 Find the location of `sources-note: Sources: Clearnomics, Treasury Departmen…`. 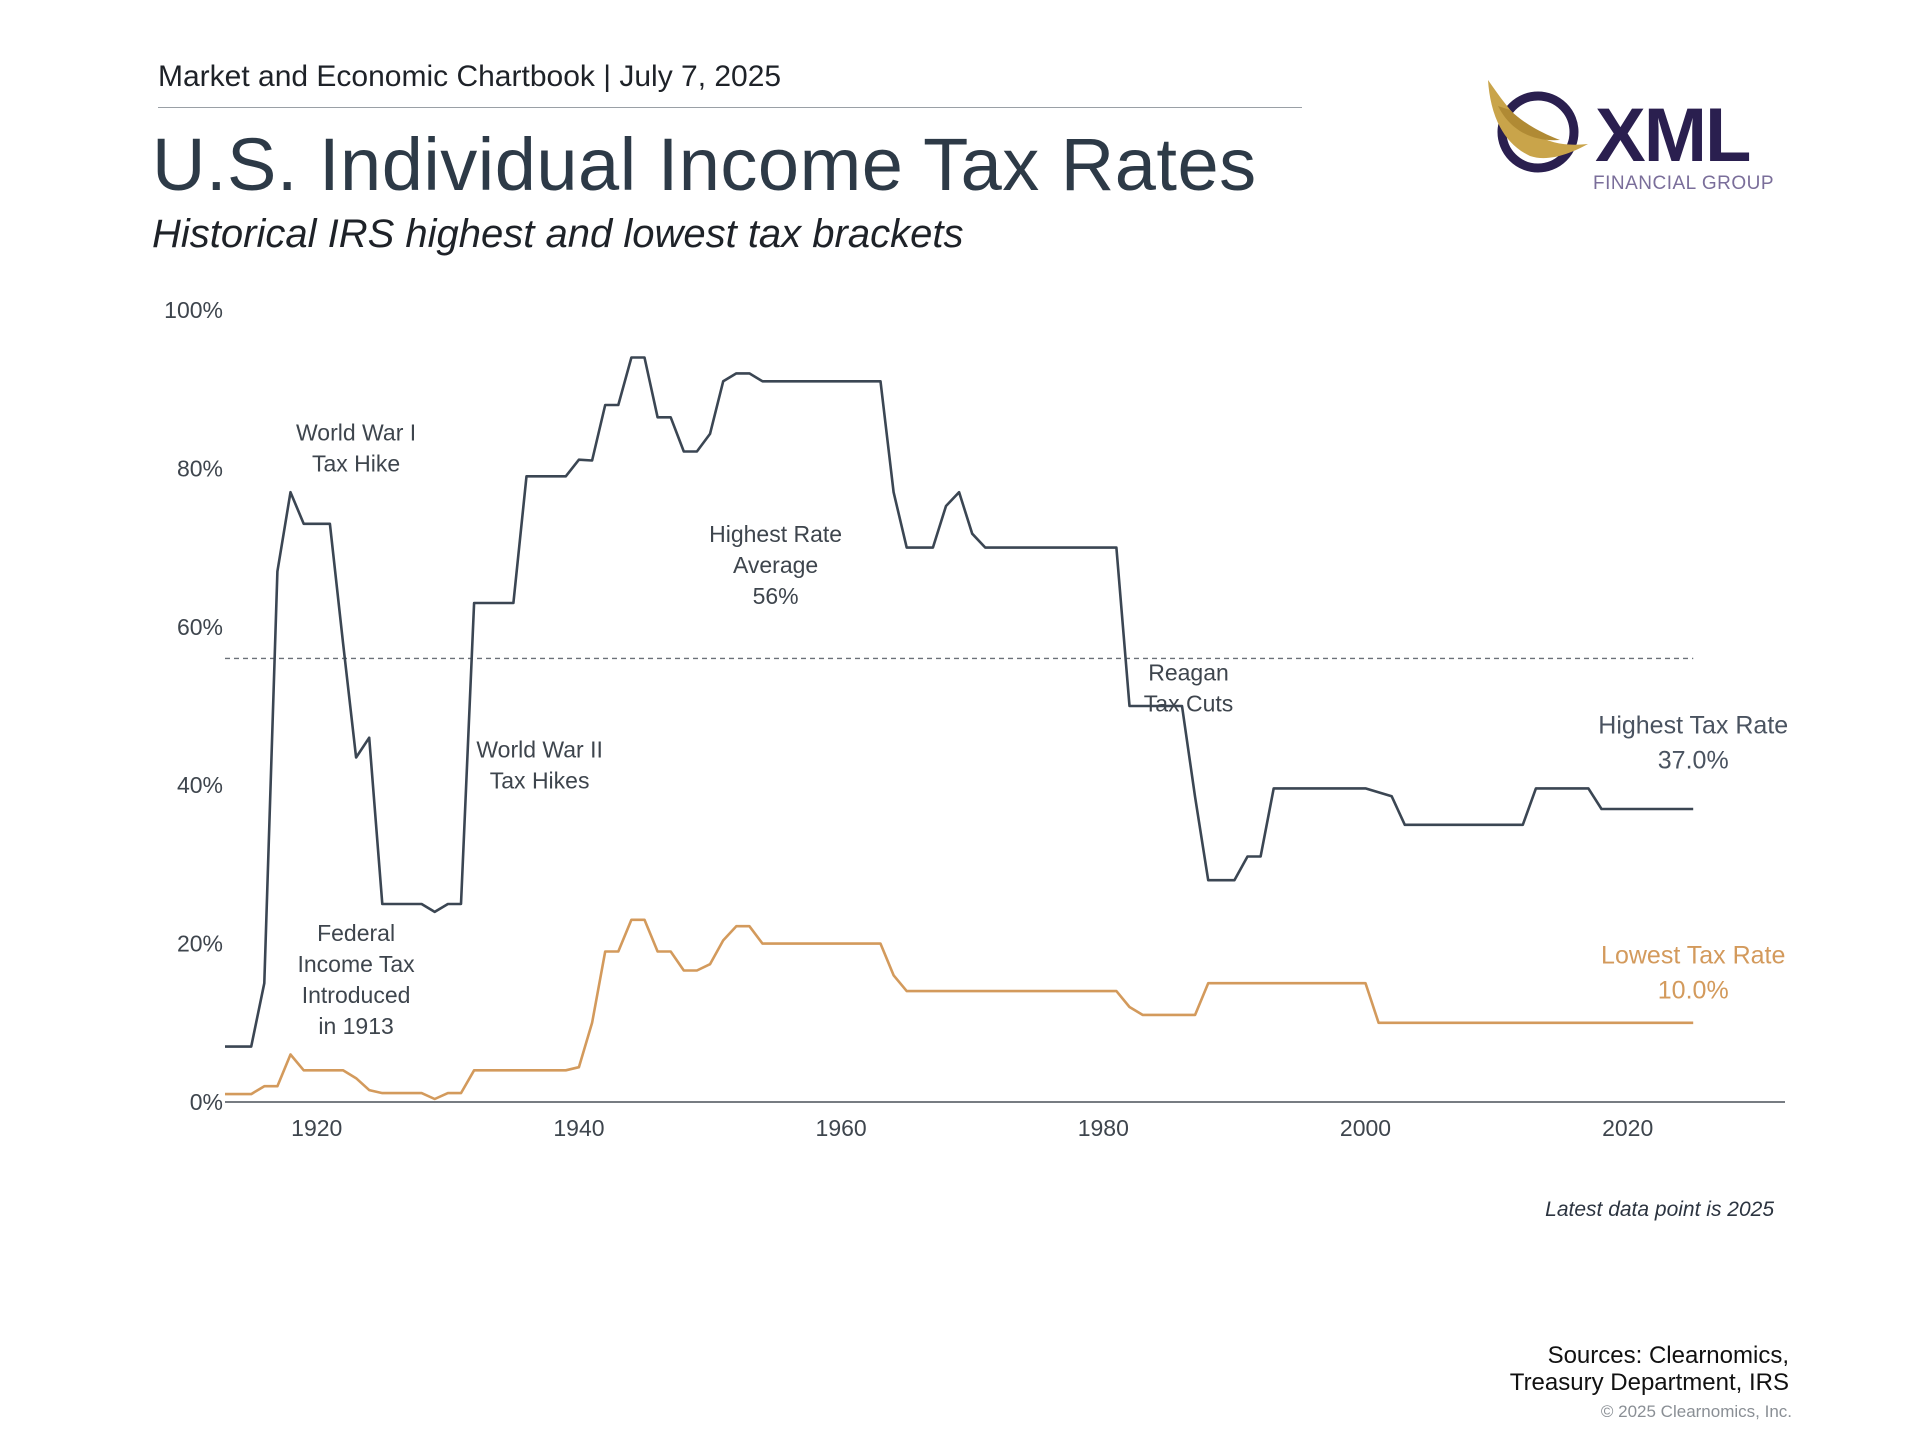

sources-note: Sources: Clearnomics, Treasury Departmen… is located at coordinates (1649, 1369).